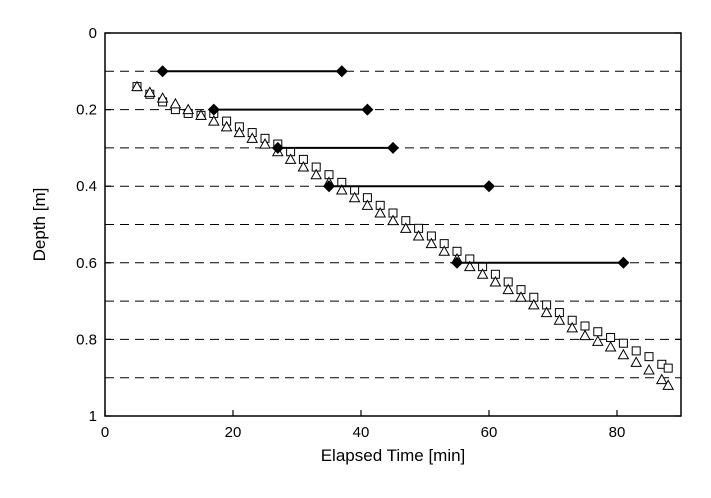  Describe the element at coordinates (86, 186) in the screenshot. I see `y-tick-label: 0.4` at that location.